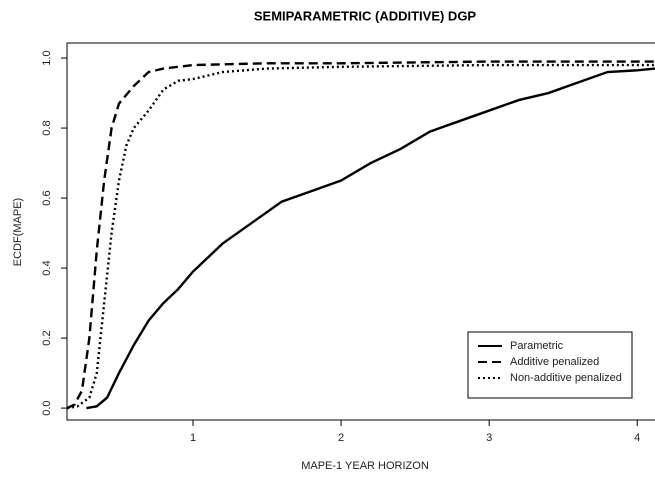  I want to click on legend-label: Additive penalized, so click(554, 362).